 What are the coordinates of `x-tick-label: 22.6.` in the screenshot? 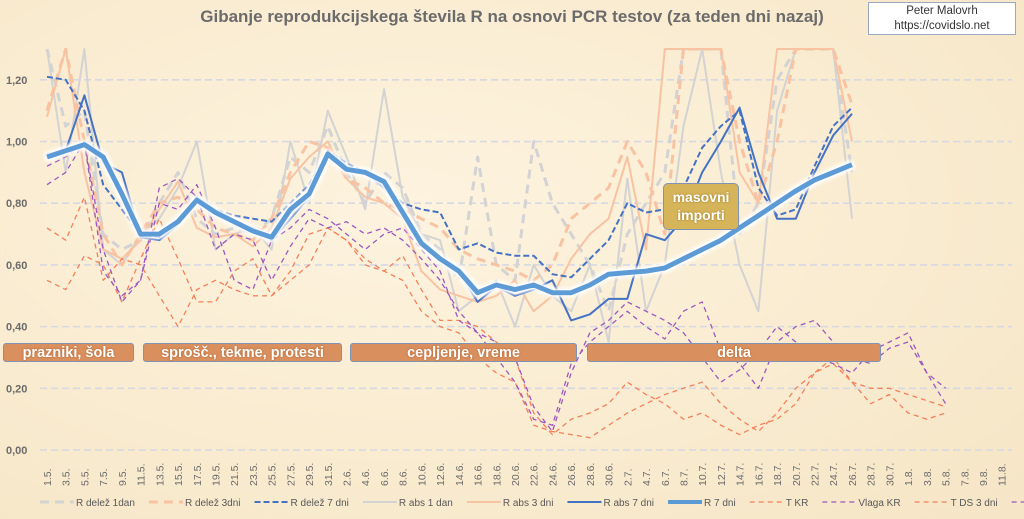 It's located at (535, 474).